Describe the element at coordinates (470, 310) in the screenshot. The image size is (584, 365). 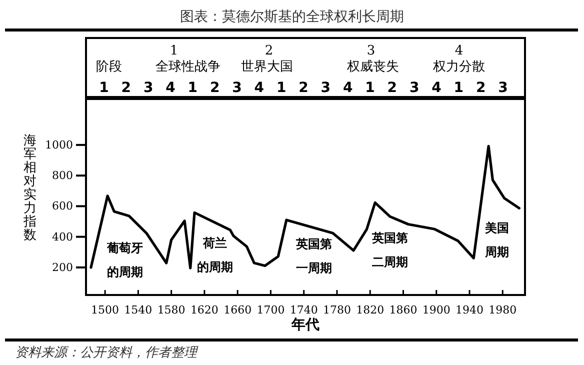
I see `x-tick-label: 1940` at that location.